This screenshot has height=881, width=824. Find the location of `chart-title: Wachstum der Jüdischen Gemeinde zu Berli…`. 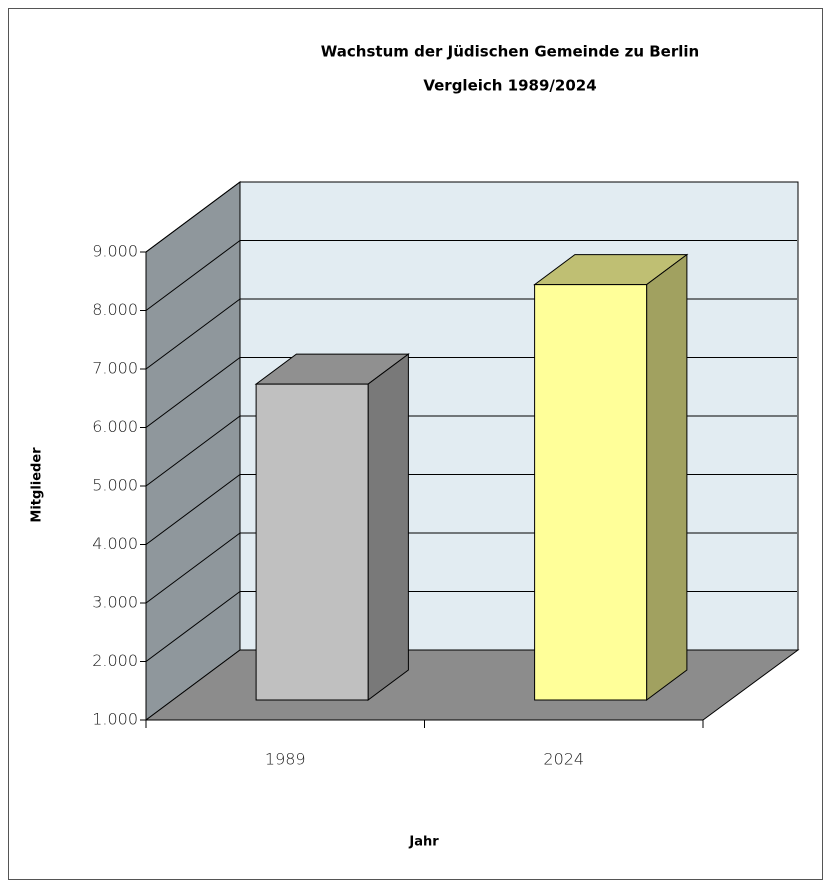

chart-title: Wachstum der Jüdischen Gemeinde zu Berli… is located at coordinates (510, 52).